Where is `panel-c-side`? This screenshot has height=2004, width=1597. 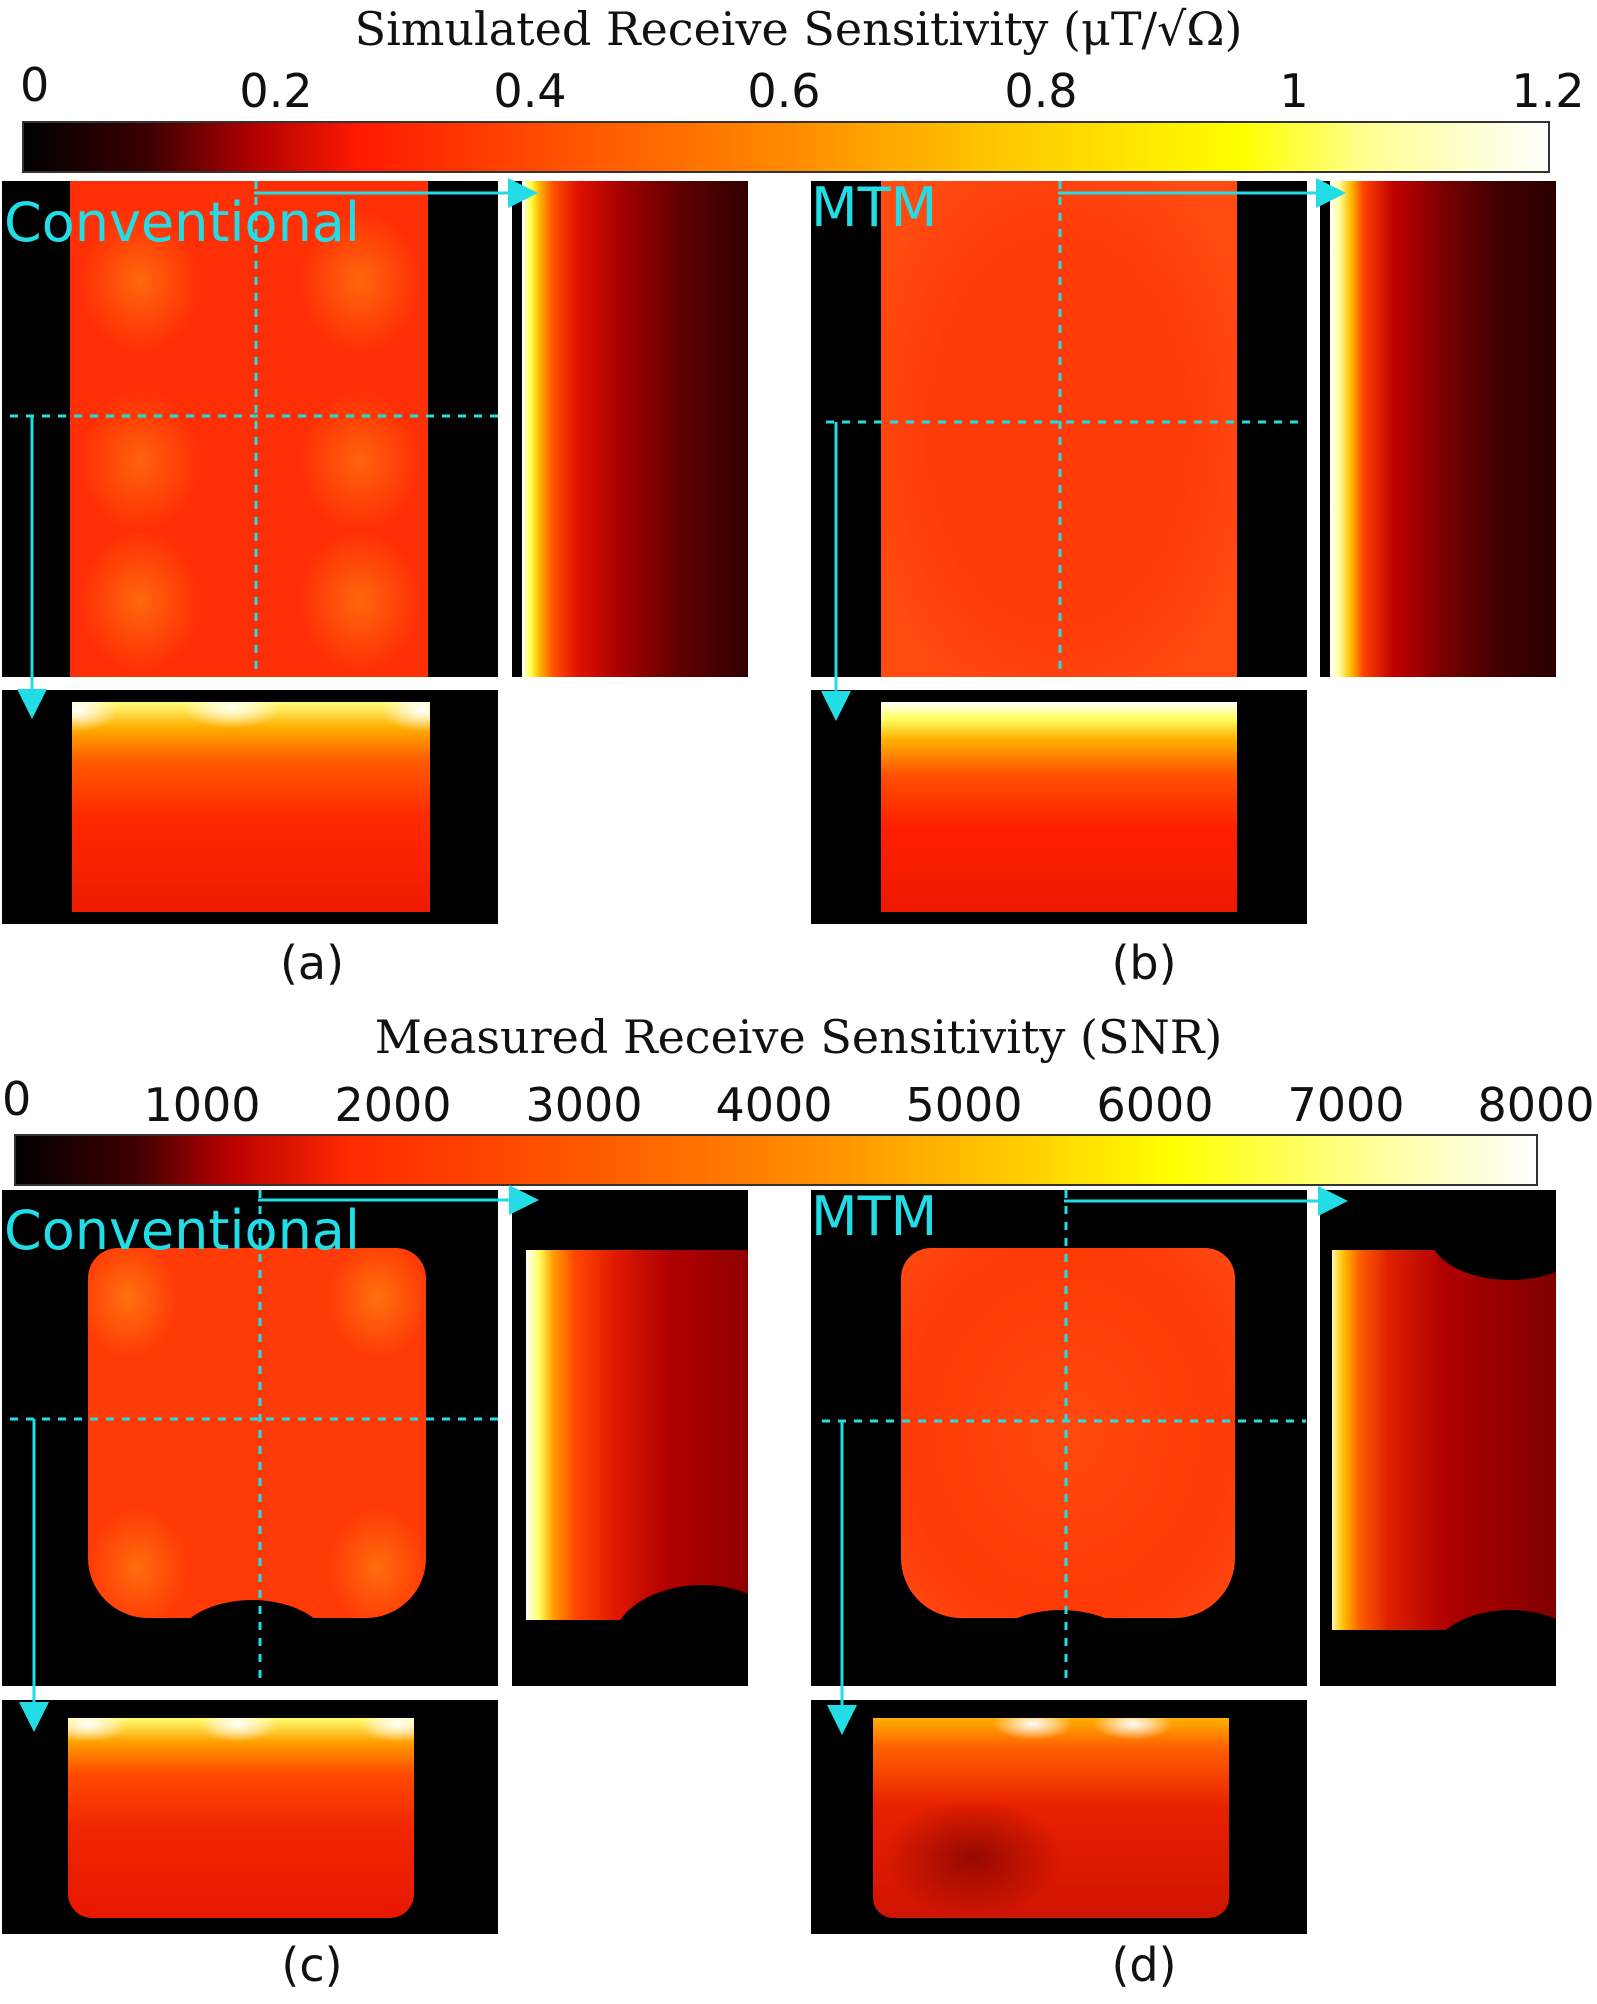
panel-c-side is located at coordinates (630, 1438).